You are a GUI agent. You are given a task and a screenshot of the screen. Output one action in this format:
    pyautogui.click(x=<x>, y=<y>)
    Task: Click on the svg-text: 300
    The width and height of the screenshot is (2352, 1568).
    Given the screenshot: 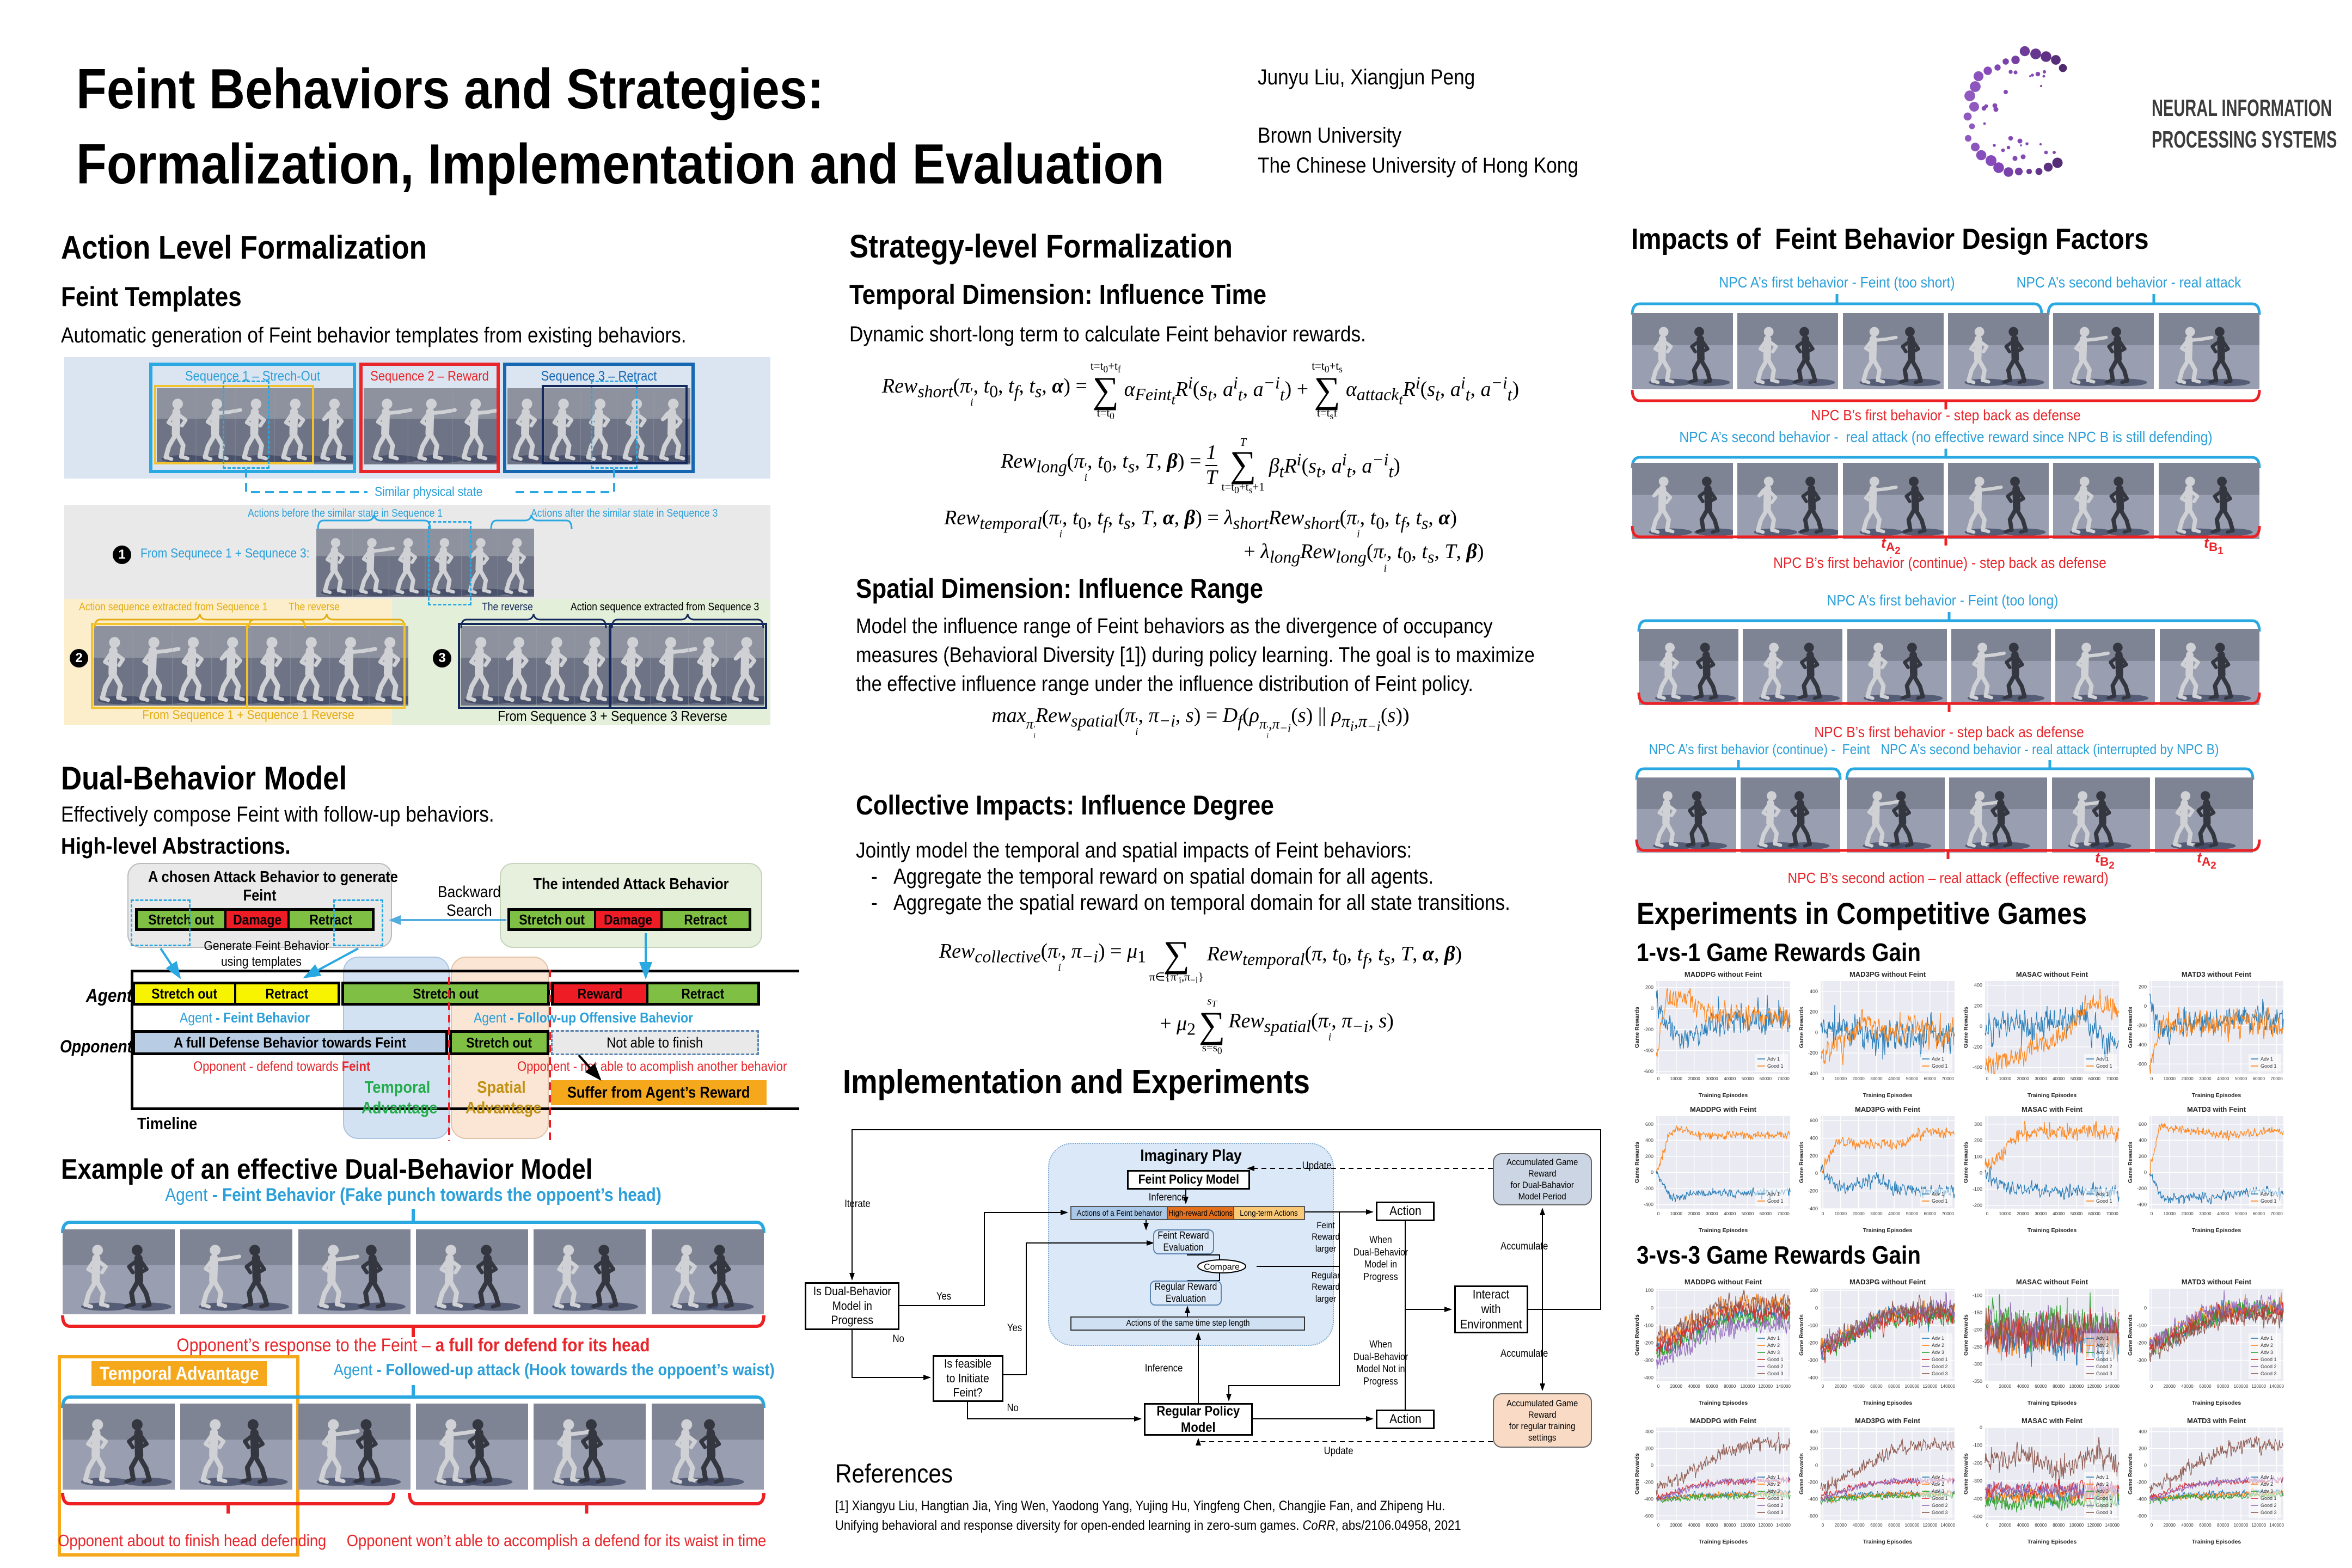 What is the action you would take?
    pyautogui.click(x=1978, y=1124)
    